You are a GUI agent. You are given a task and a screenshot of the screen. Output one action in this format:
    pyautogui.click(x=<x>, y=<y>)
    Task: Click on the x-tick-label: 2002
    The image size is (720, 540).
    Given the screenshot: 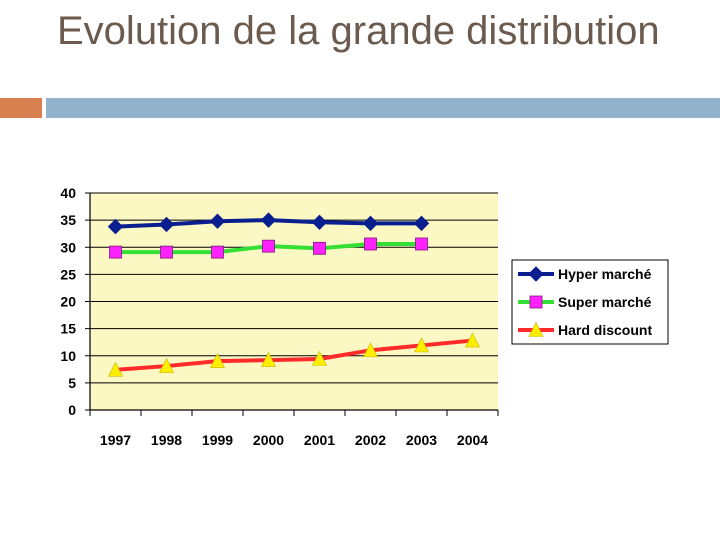 What is the action you would take?
    pyautogui.click(x=370, y=440)
    